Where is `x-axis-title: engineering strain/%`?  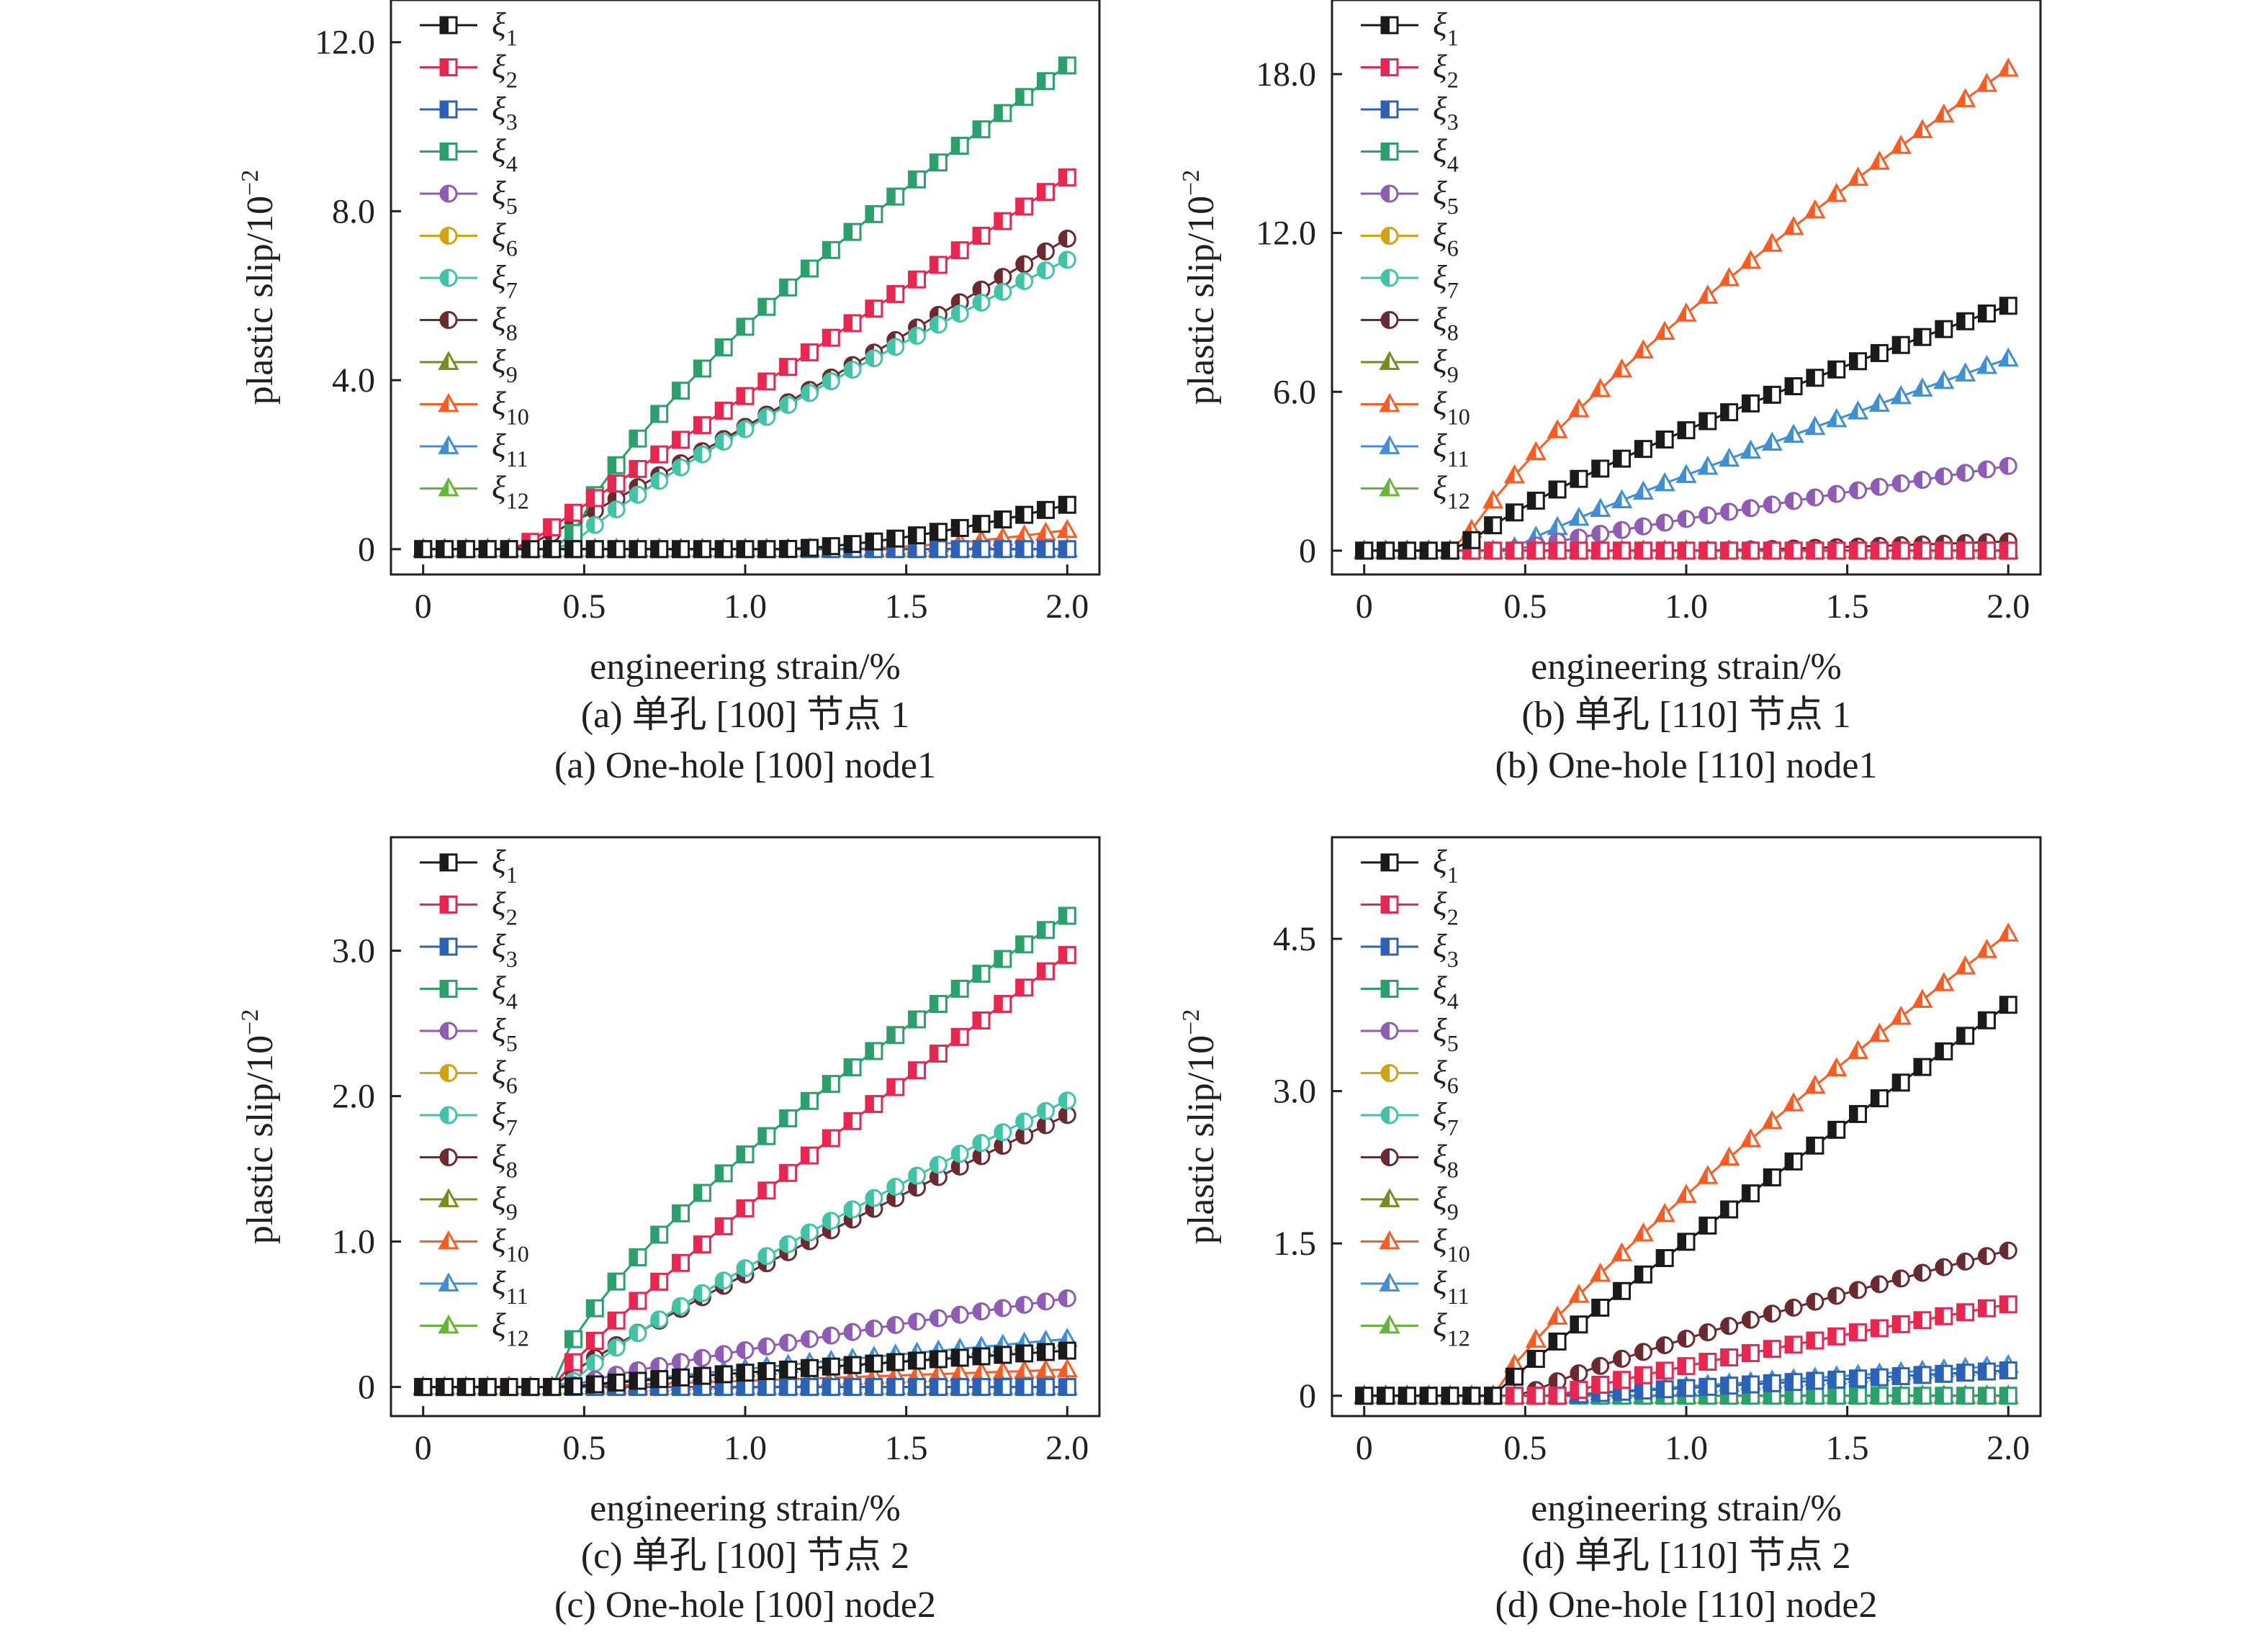 x-axis-title: engineering strain/% is located at coordinates (745, 667).